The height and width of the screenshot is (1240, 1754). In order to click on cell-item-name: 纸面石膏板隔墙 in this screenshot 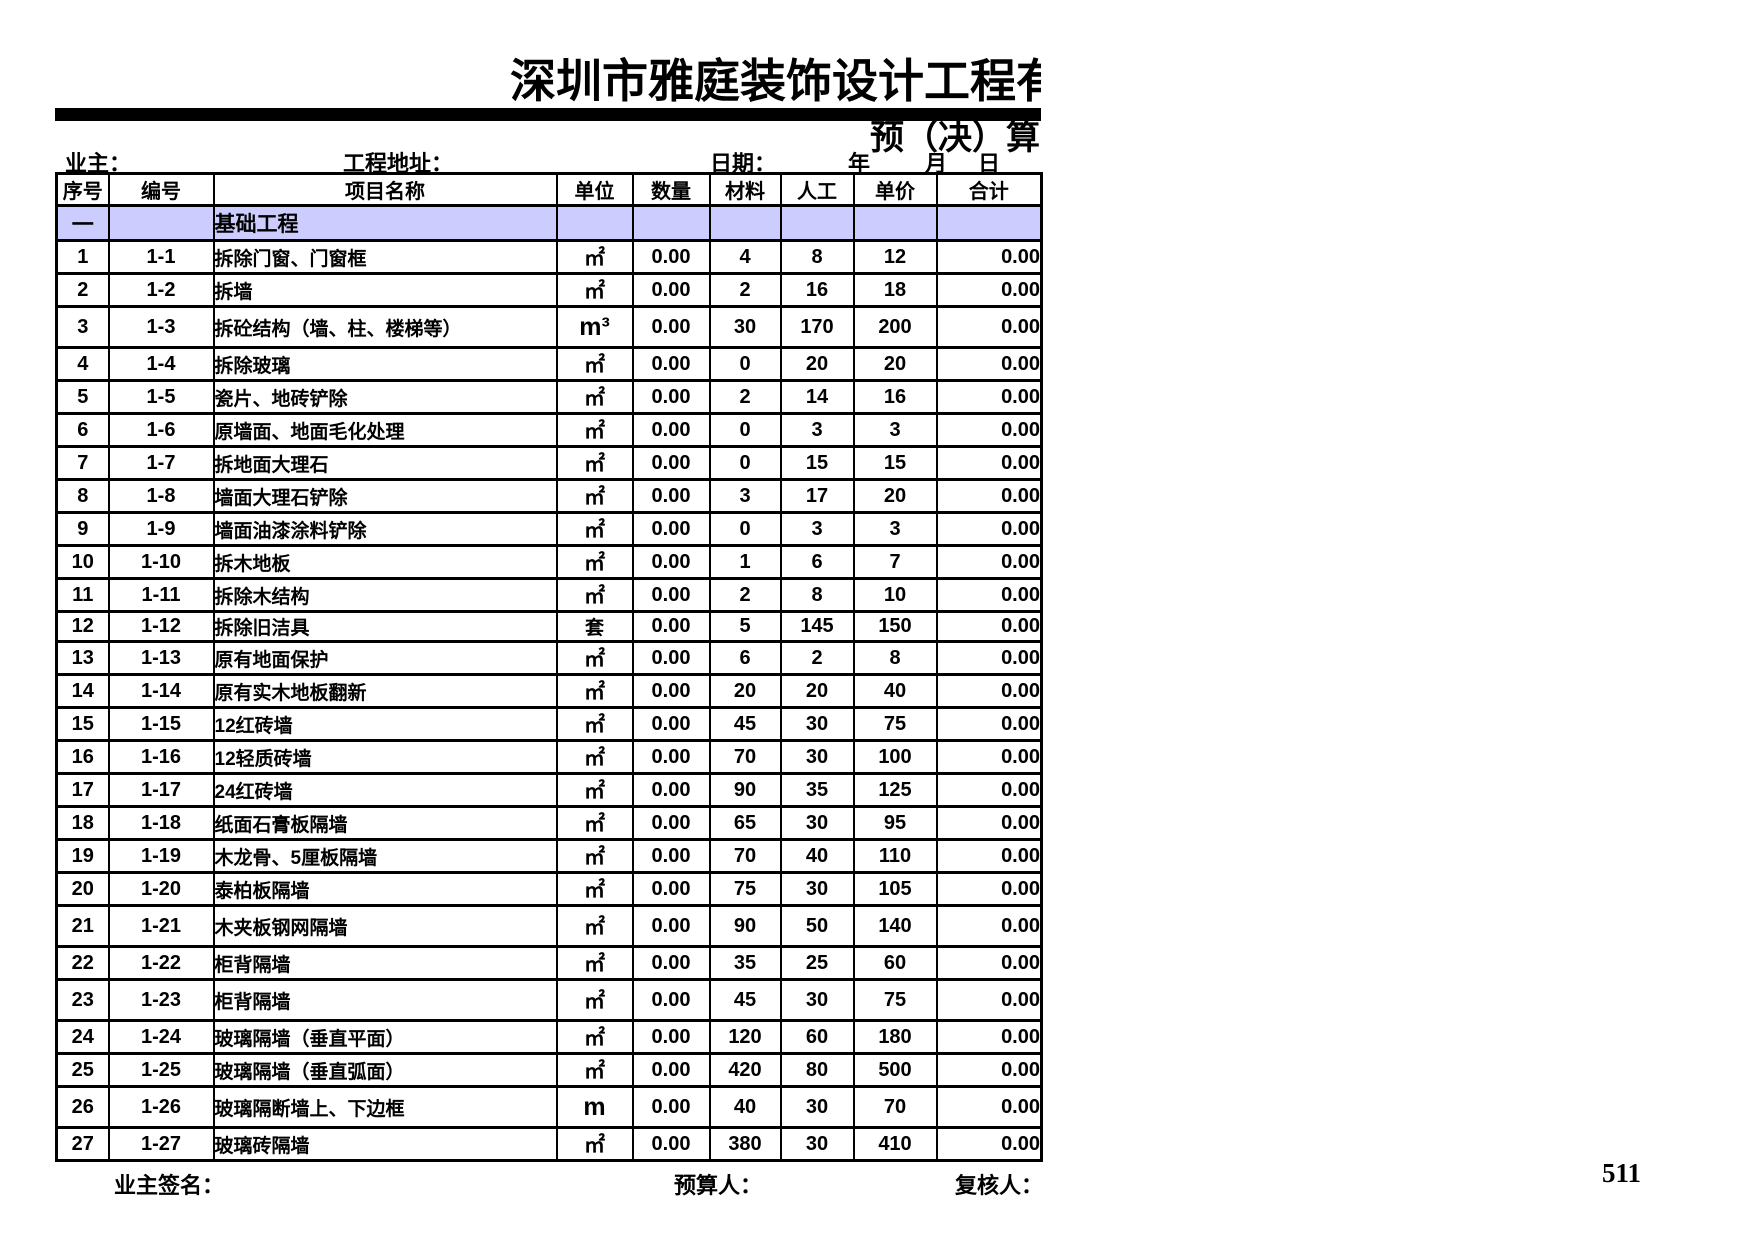, I will do `click(385, 823)`.